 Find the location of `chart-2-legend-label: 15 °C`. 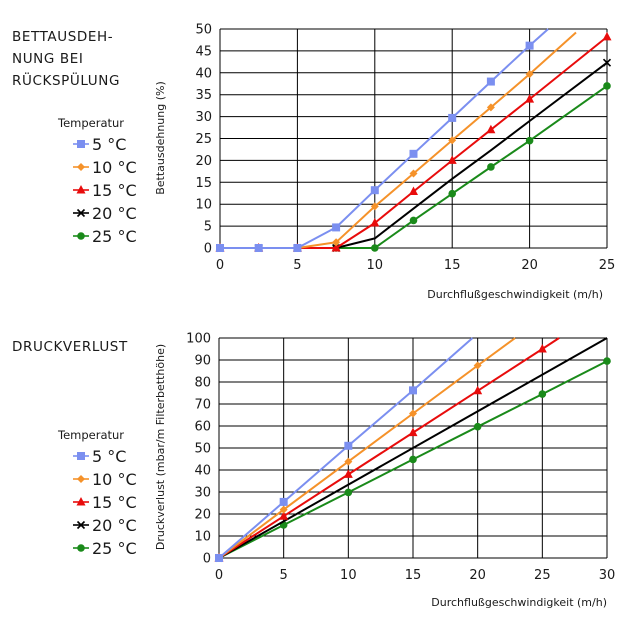

chart-2-legend-label: 15 °C is located at coordinates (114, 502).